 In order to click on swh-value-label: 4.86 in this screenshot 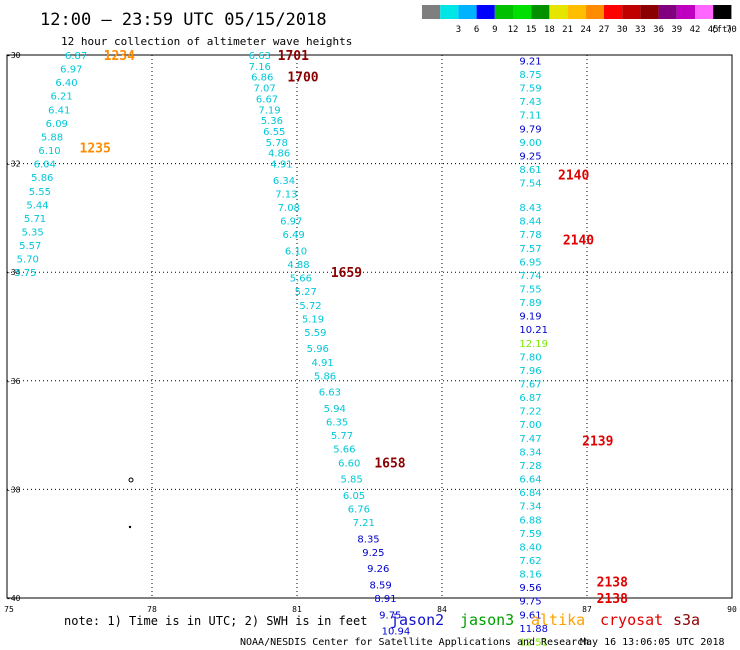, I will do `click(279, 154)`.